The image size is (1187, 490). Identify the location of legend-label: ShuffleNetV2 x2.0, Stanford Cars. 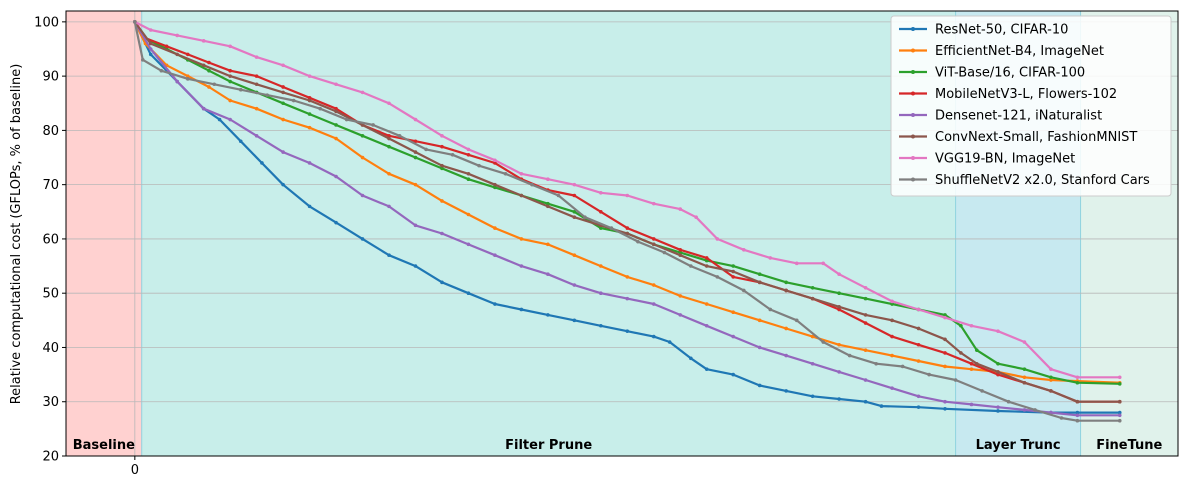
(1042, 180).